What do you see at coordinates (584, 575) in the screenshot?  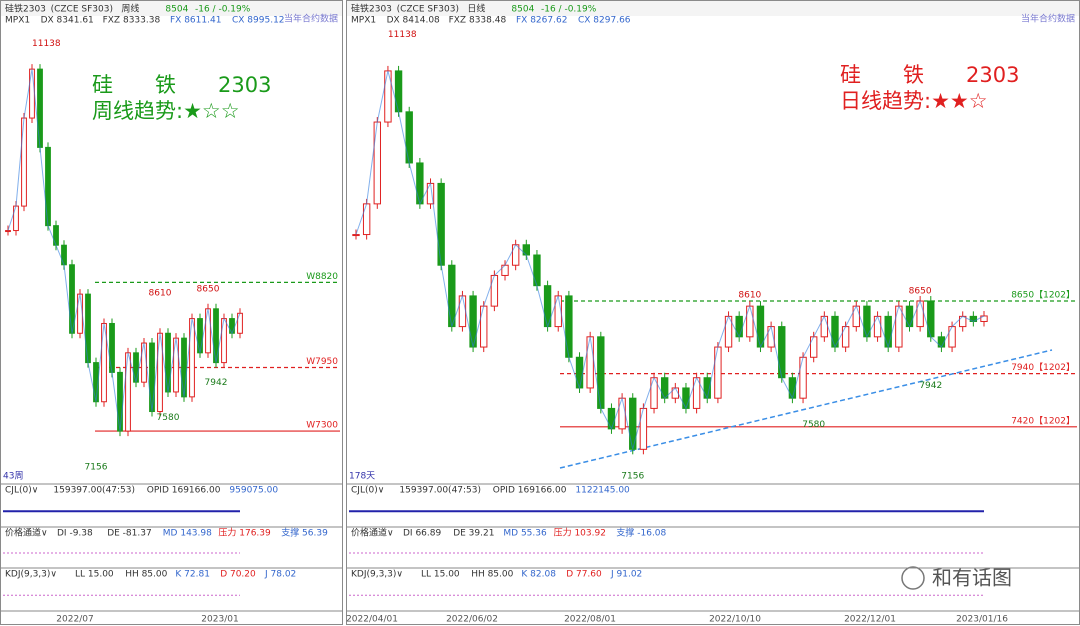 I see `sub-panel-label: D 77.60` at bounding box center [584, 575].